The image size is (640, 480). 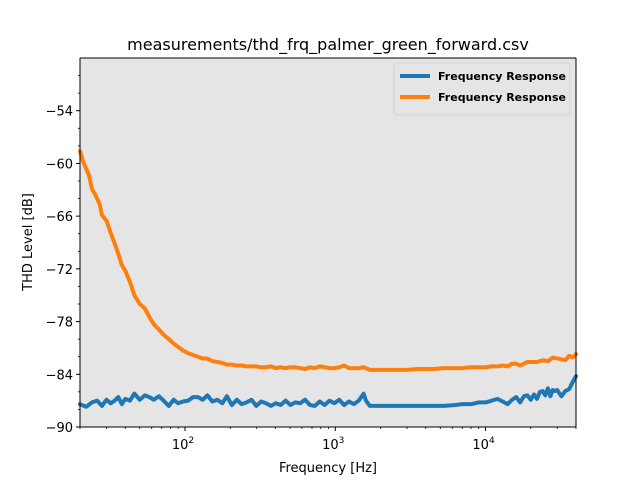 What do you see at coordinates (483, 444) in the screenshot?
I see `x-tick-label: 104` at bounding box center [483, 444].